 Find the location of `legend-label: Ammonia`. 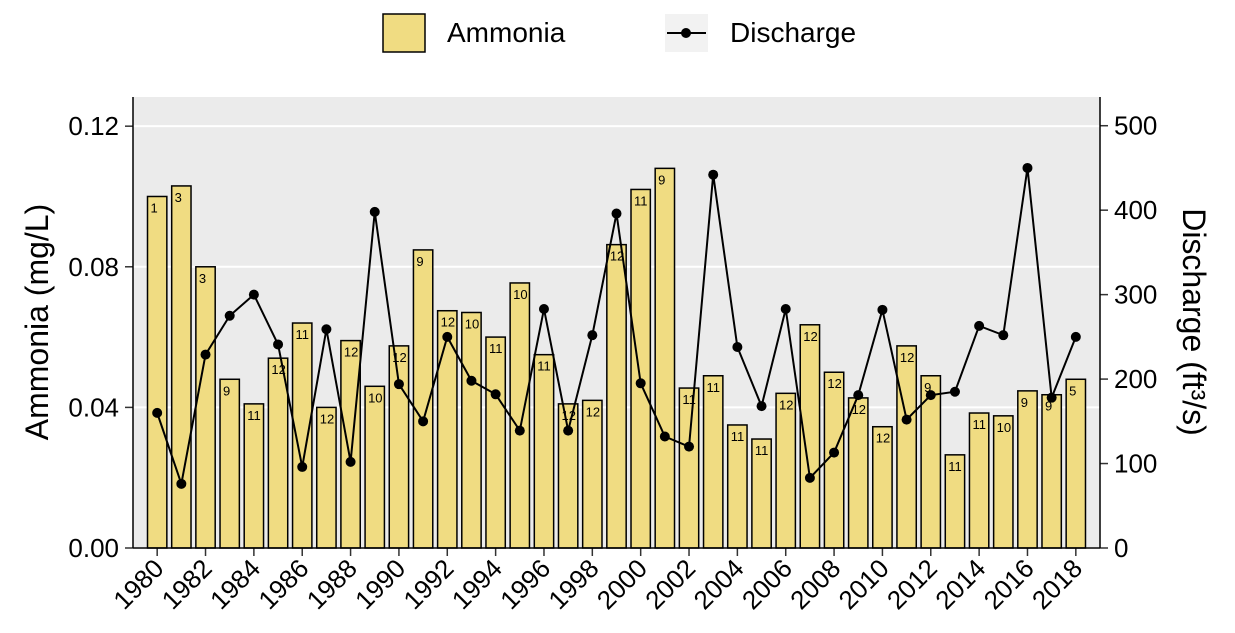

legend-label: Ammonia is located at coordinates (506, 32).